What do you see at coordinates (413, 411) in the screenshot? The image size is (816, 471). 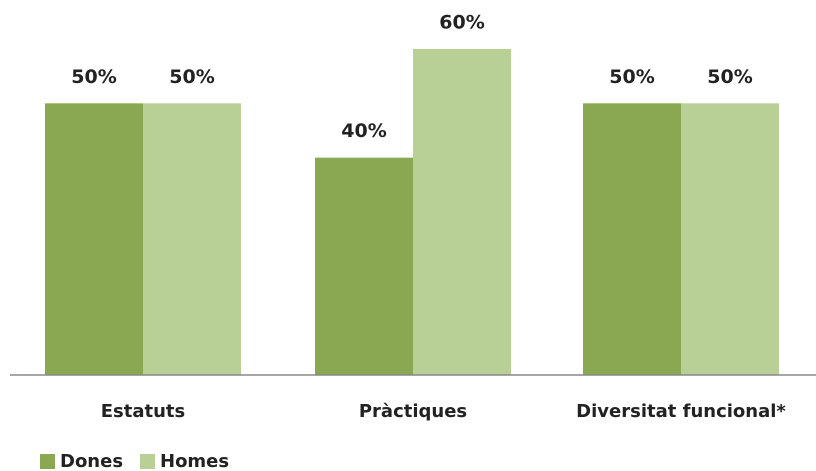 I see `x-tick-label: Pràctiques` at bounding box center [413, 411].